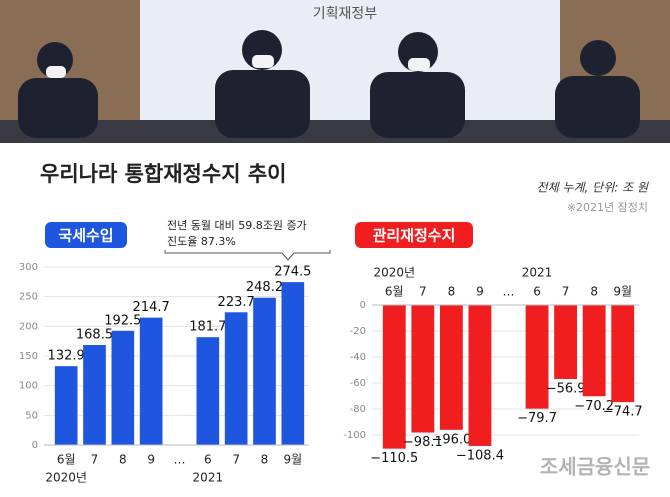 This screenshot has width=670, height=497. I want to click on y-tick-label: -60, so click(358, 383).